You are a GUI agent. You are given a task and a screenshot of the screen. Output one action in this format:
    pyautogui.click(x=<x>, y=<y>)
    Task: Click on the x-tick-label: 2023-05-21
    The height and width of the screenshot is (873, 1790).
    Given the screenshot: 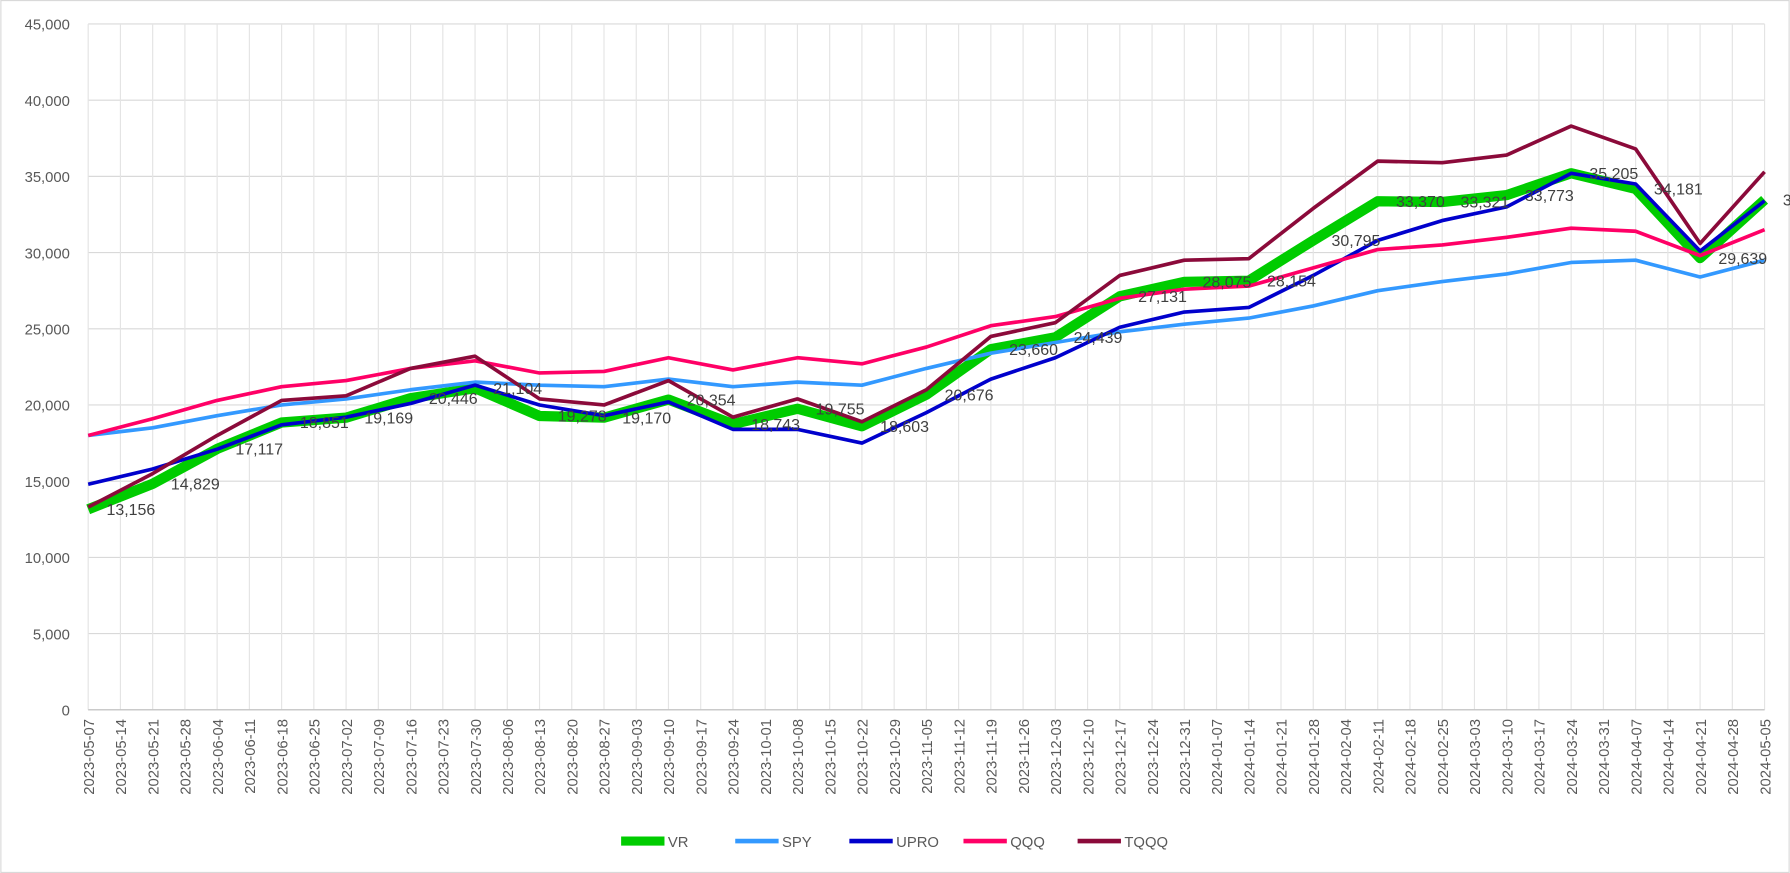 What is the action you would take?
    pyautogui.click(x=154, y=757)
    